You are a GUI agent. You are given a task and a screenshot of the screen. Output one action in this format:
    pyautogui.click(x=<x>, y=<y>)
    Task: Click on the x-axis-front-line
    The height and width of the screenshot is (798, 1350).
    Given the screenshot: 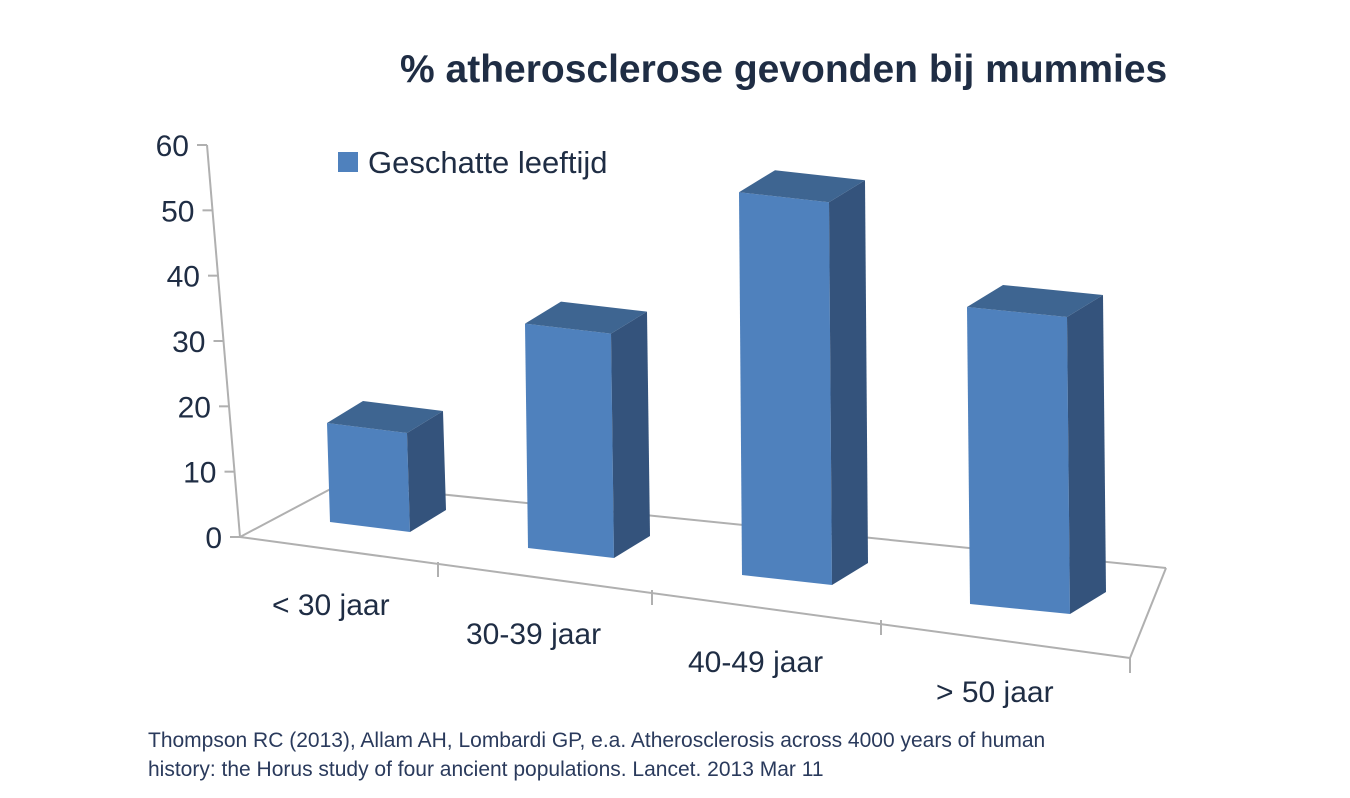 What is the action you would take?
    pyautogui.click(x=685, y=597)
    